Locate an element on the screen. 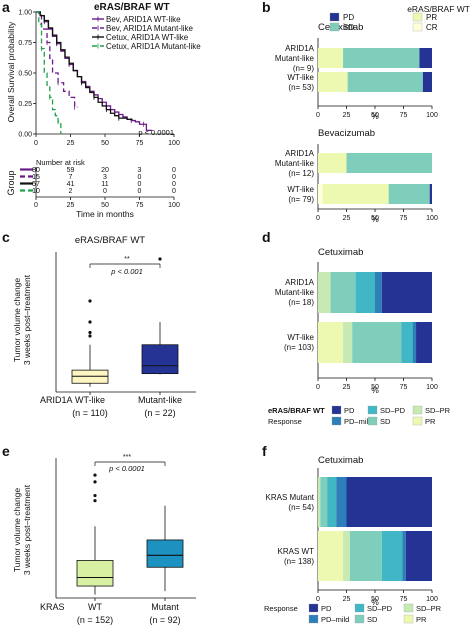 Image resolution: width=474 pixels, height=629 pixels. panel-label-a: a is located at coordinates (6, 7).